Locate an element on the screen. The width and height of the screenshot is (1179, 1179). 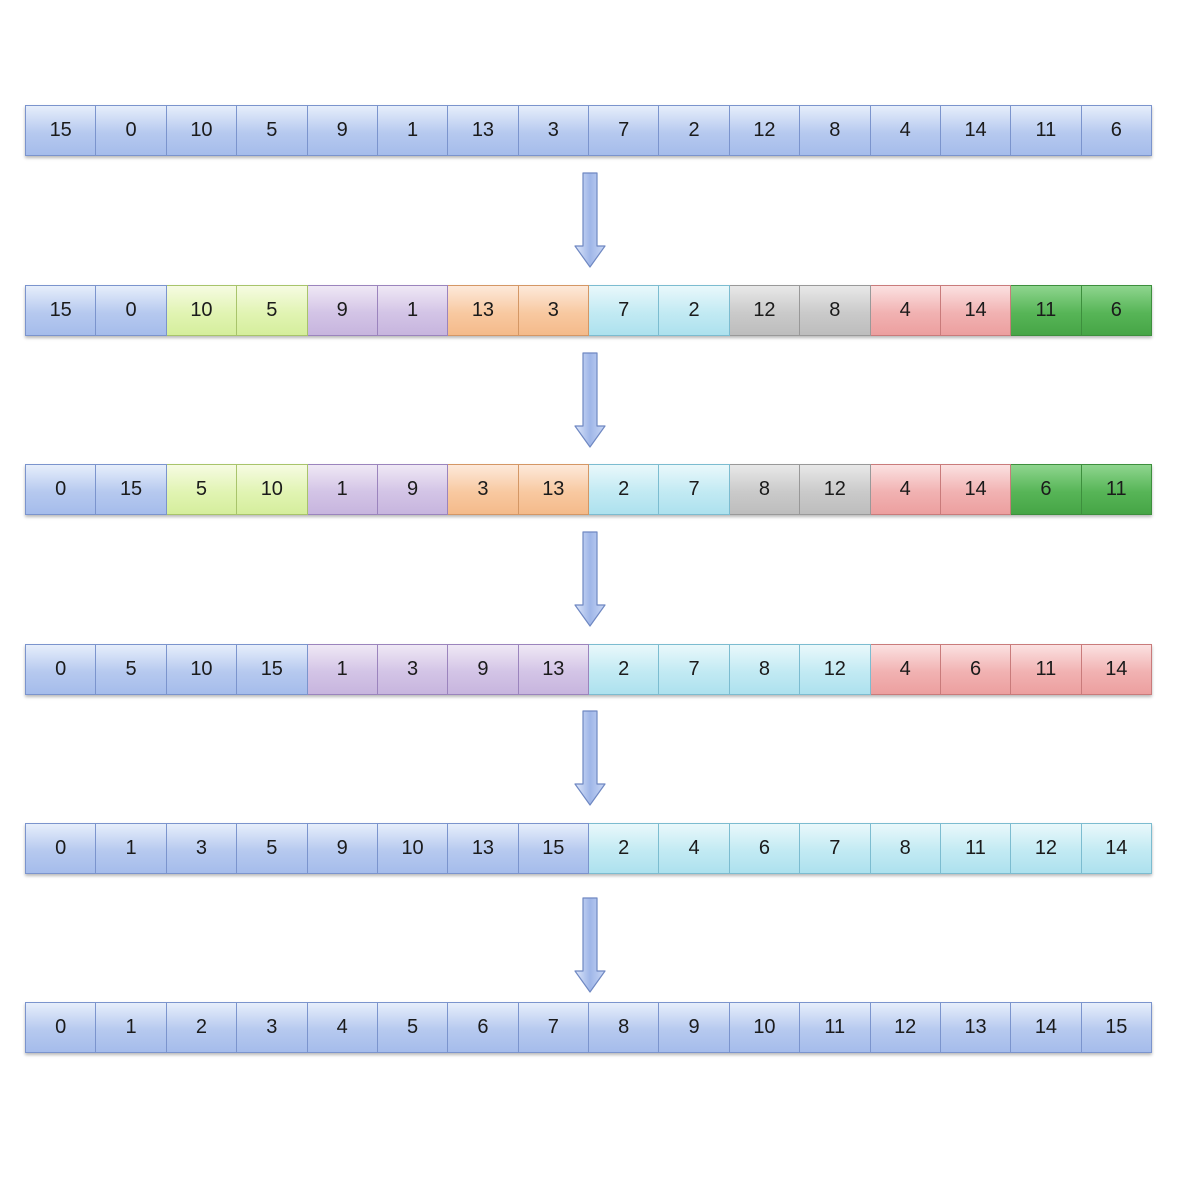
array-row-5: 0 1 3 5 9 10 13 15 2 4 6 7 8 11 12 14 is located at coordinates (588, 848).